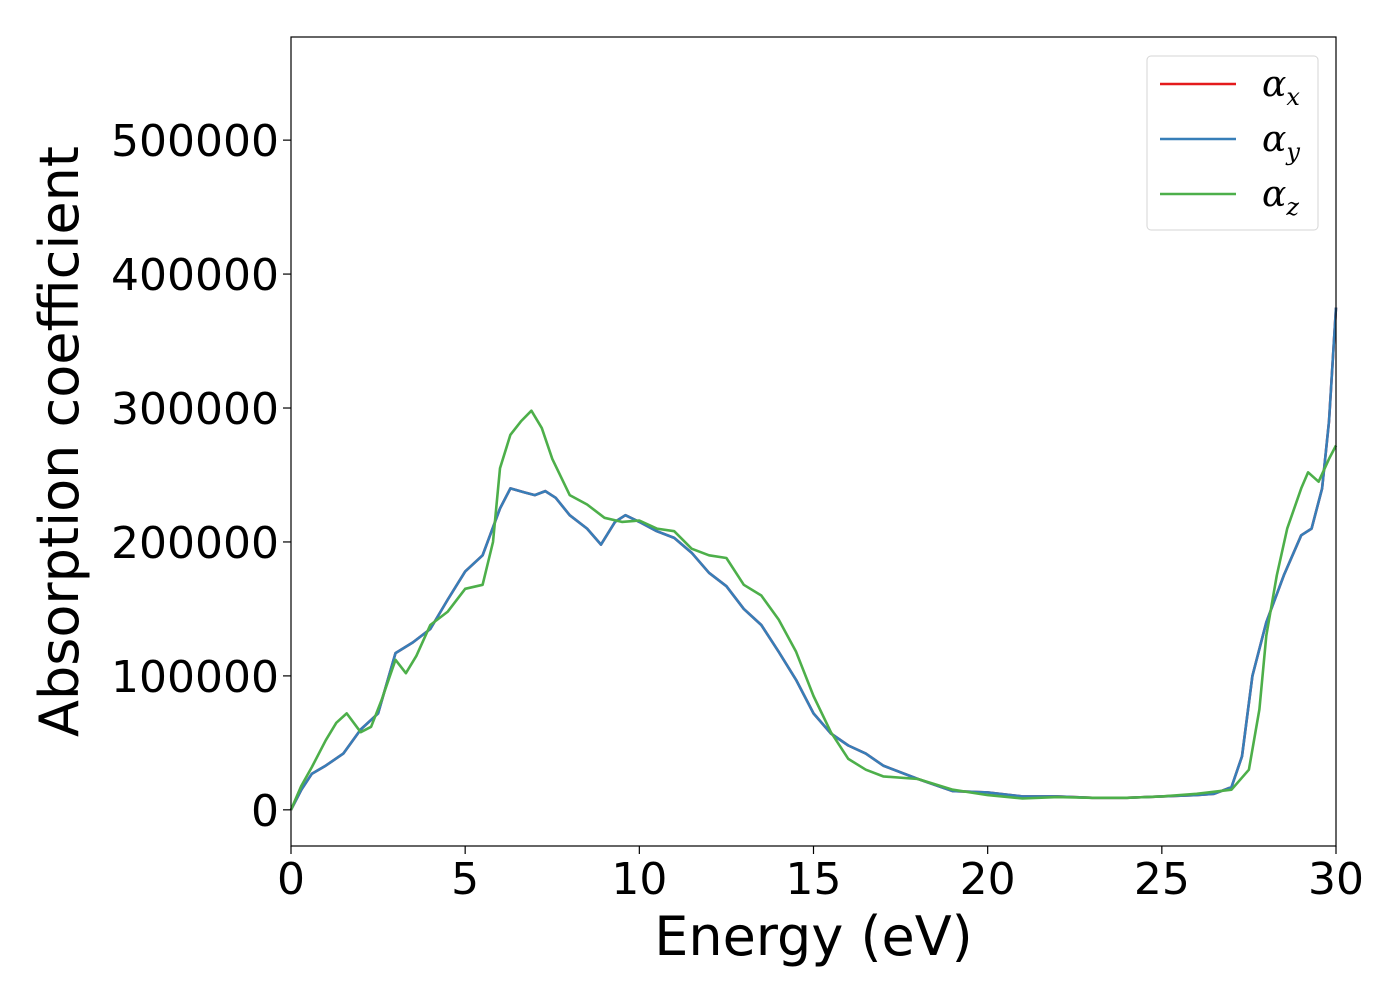 The height and width of the screenshot is (1000, 1400). I want to click on y-tick-label: 300000, so click(195, 409).